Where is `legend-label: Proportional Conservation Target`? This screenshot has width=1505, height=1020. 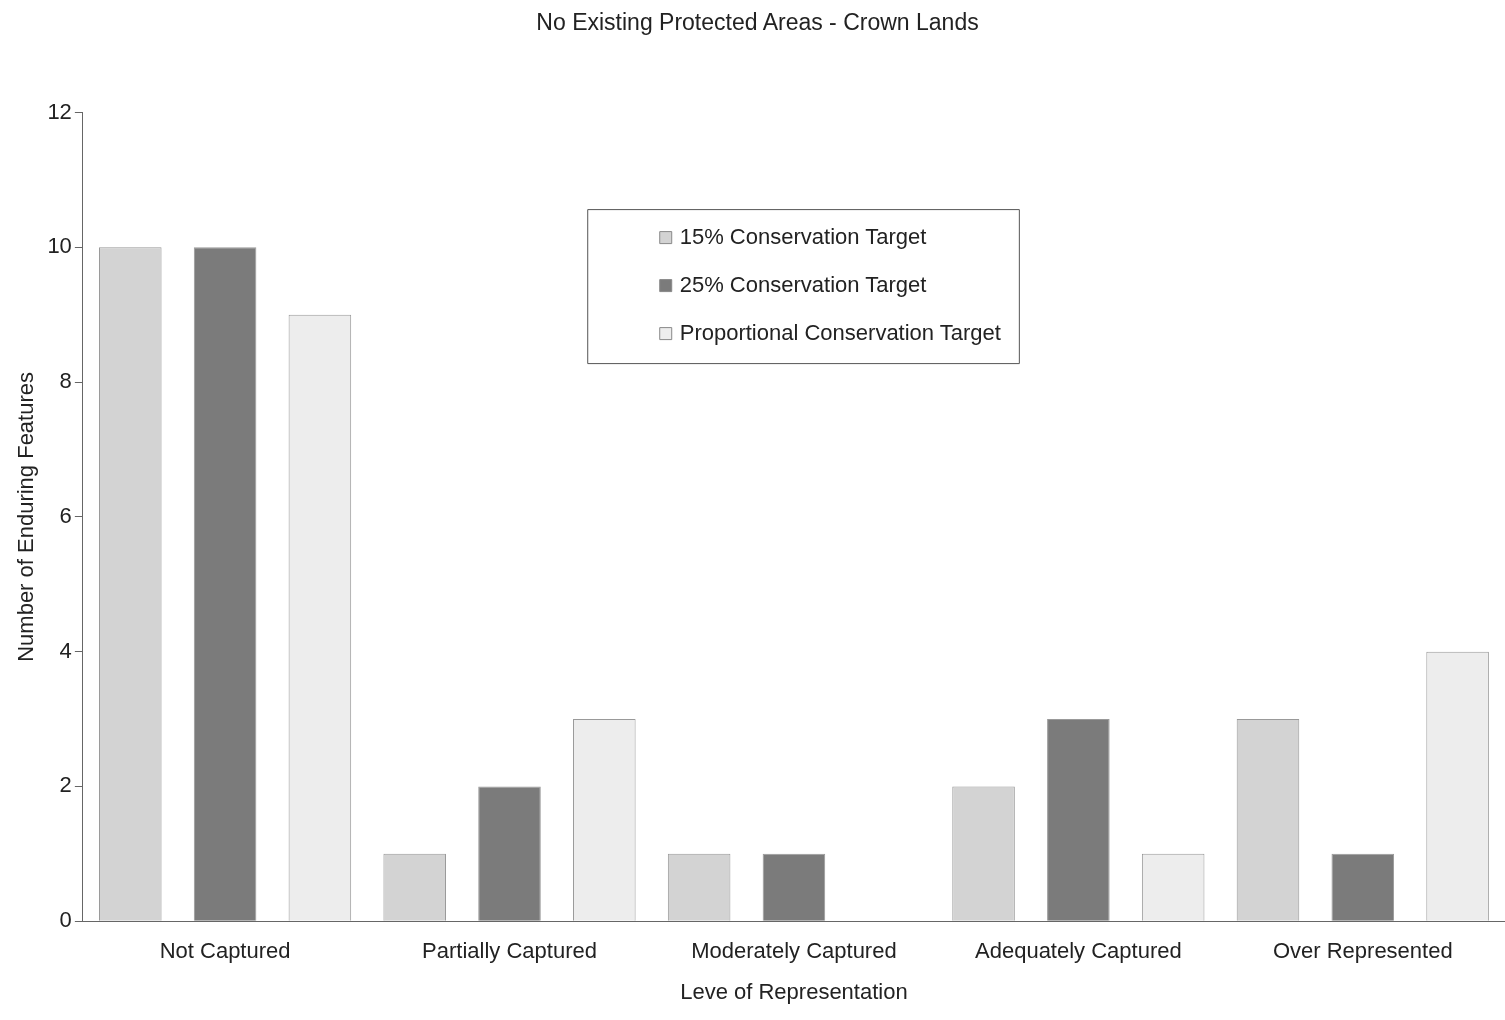 legend-label: Proportional Conservation Target is located at coordinates (840, 332).